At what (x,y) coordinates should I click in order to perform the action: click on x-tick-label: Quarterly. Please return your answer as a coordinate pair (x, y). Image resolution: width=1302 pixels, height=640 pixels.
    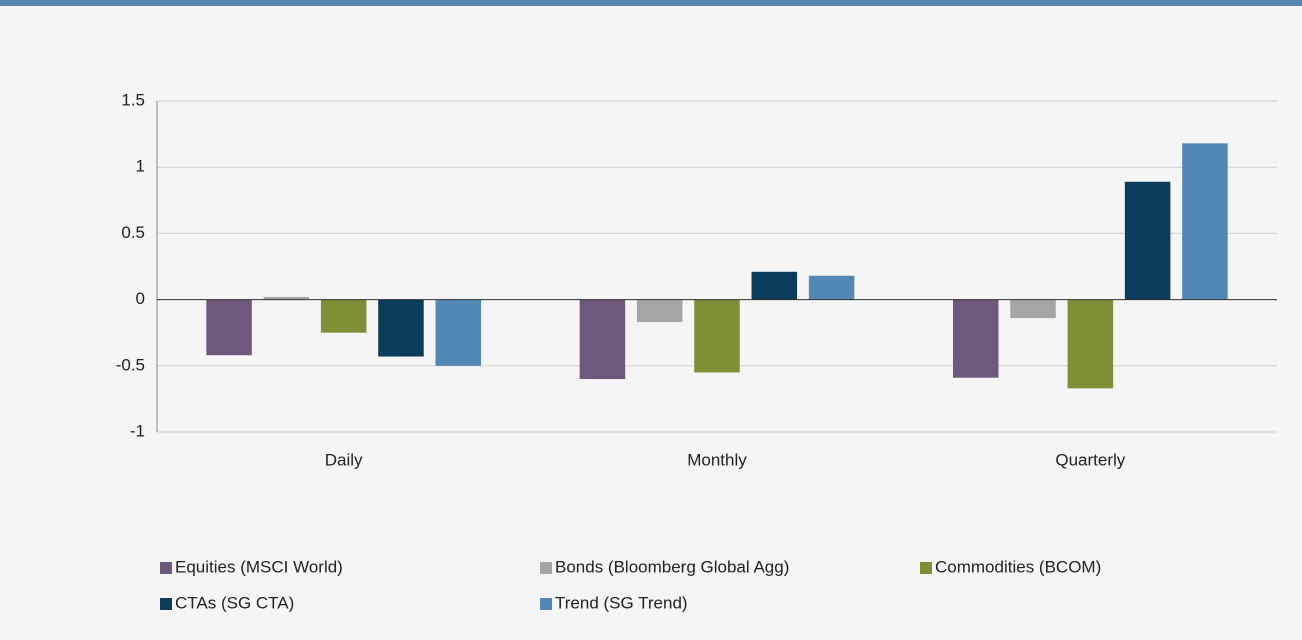
    Looking at the image, I should click on (1090, 459).